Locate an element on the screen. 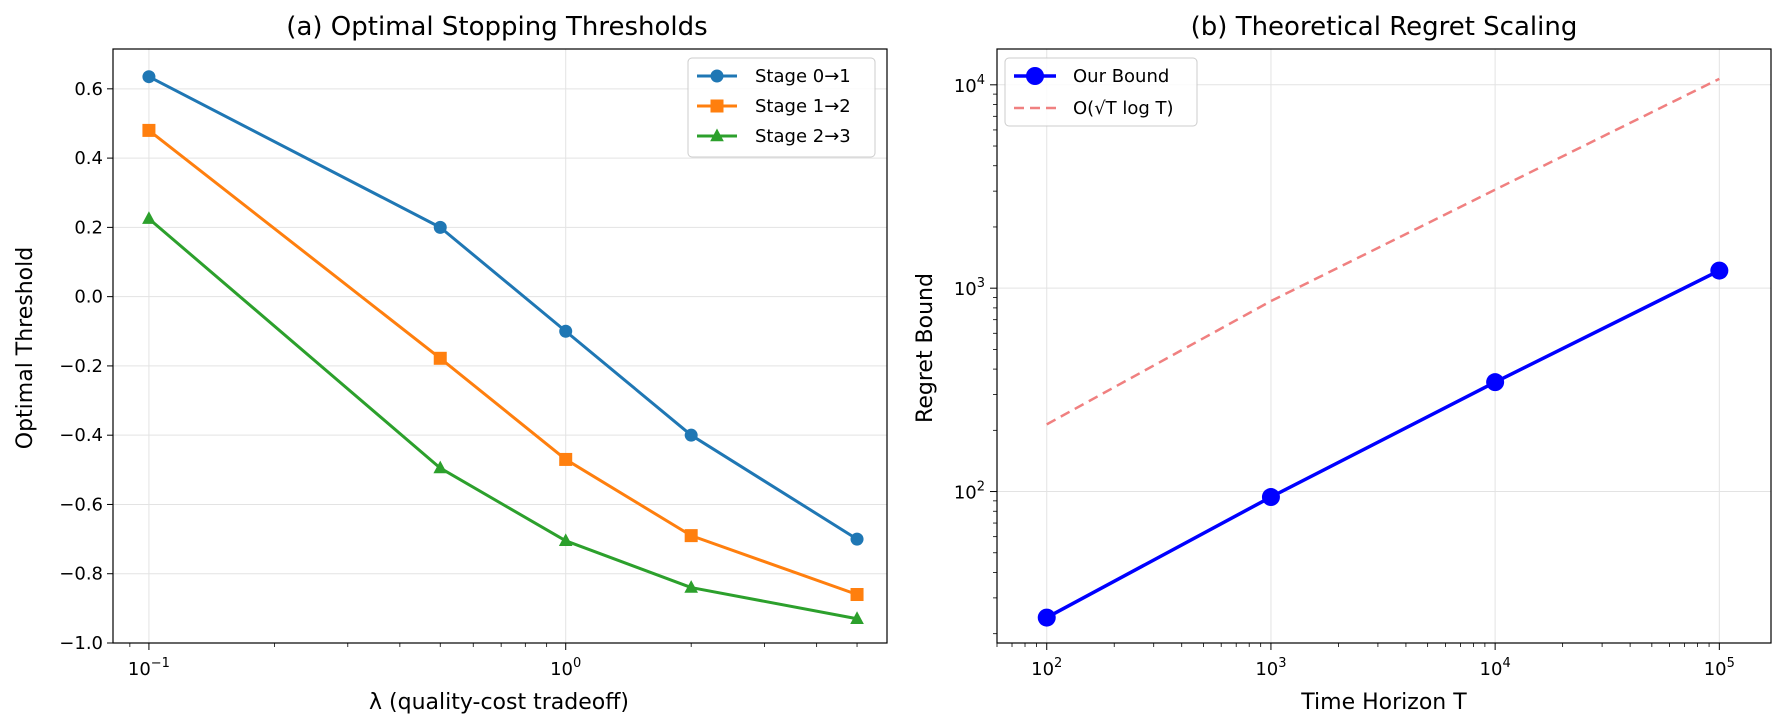 The height and width of the screenshot is (728, 1782). panel-b-xtick-label: 10² is located at coordinates (1046, 668).